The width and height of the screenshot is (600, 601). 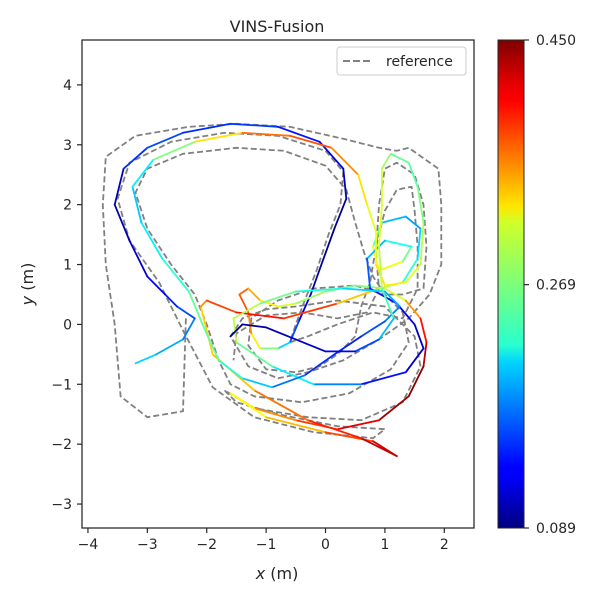 What do you see at coordinates (147, 545) in the screenshot?
I see `x-tick-label: −3` at bounding box center [147, 545].